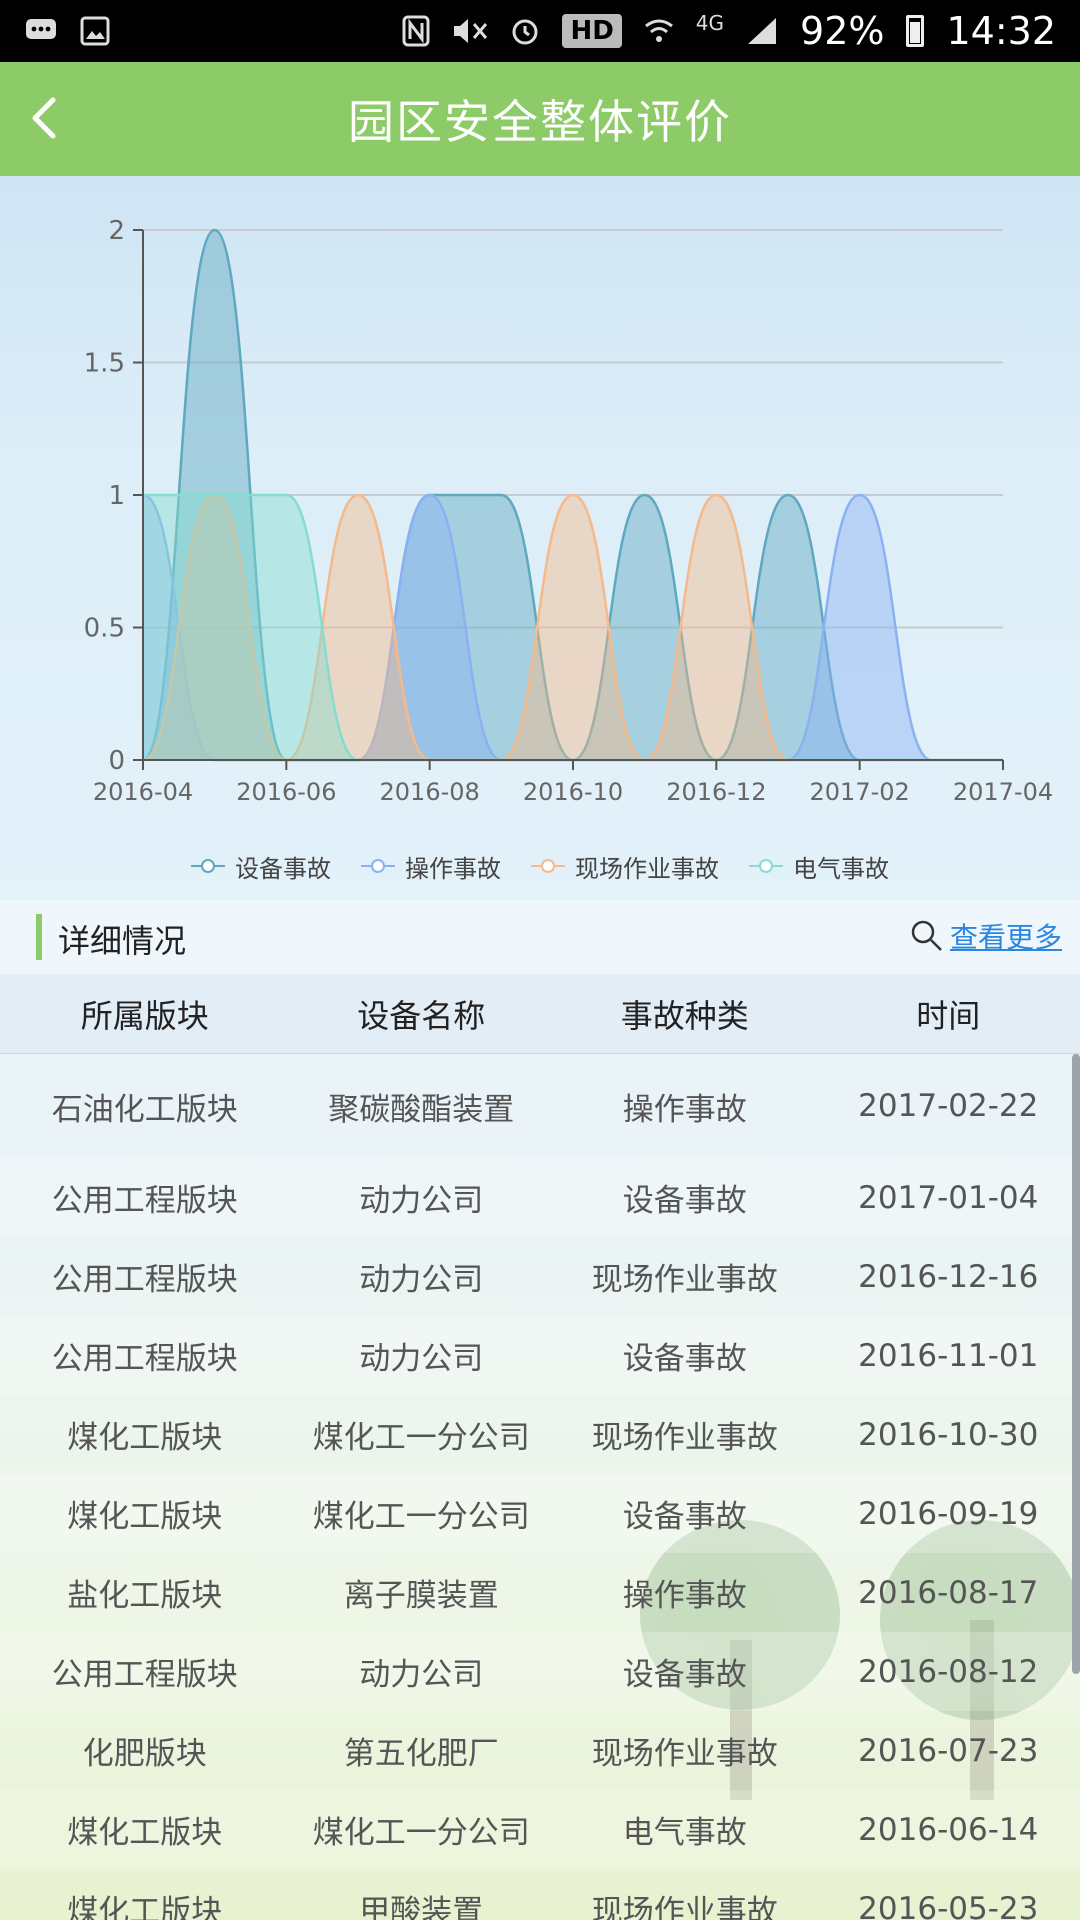  Describe the element at coordinates (144, 1015) in the screenshot. I see `column-header-sector: 所属版块` at that location.